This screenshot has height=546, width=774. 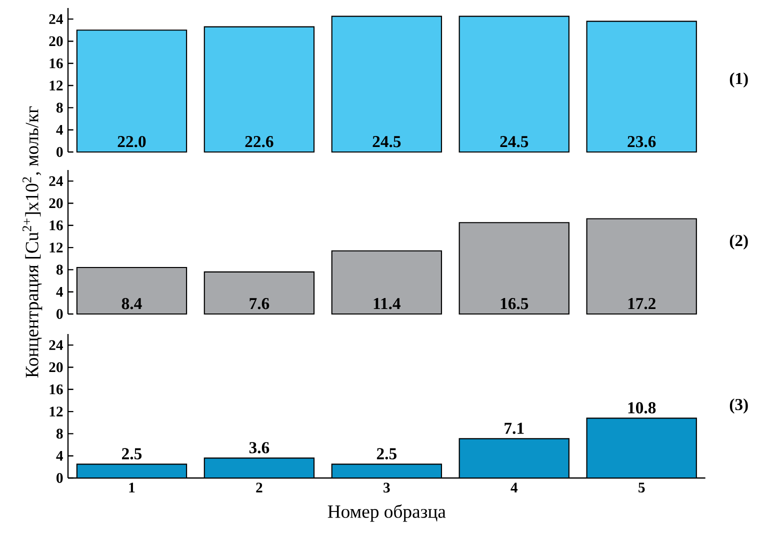 What do you see at coordinates (387, 487) in the screenshot?
I see `x-tick-label: 3` at bounding box center [387, 487].